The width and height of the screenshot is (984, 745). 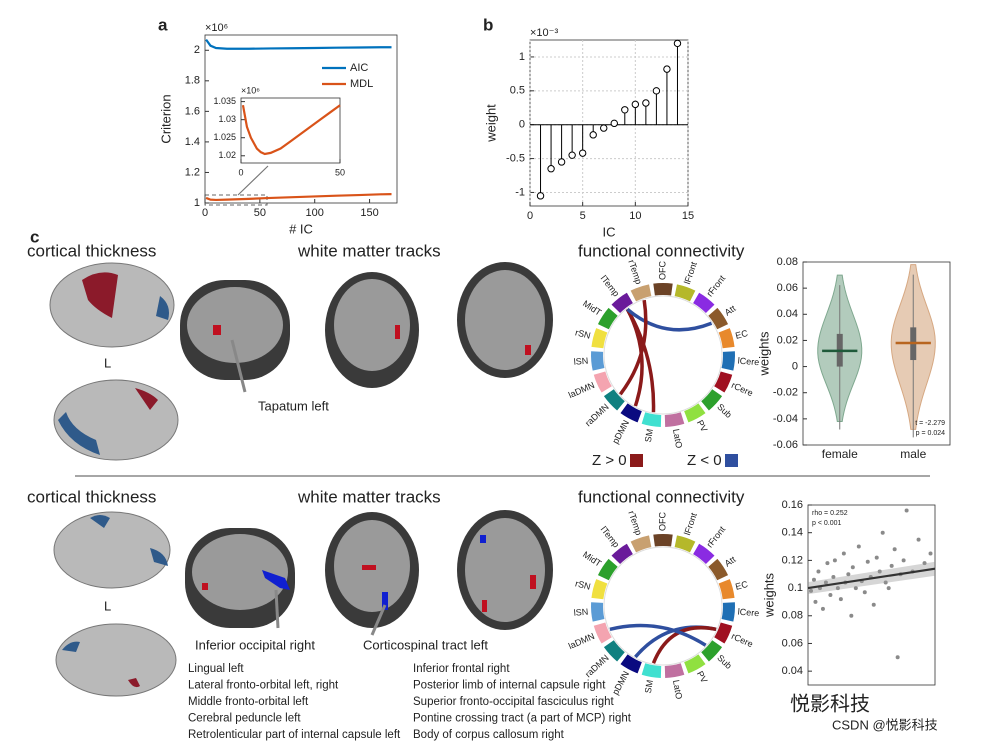 What do you see at coordinates (635, 216) in the screenshot?
I see `x-tick-label: 10` at bounding box center [635, 216].